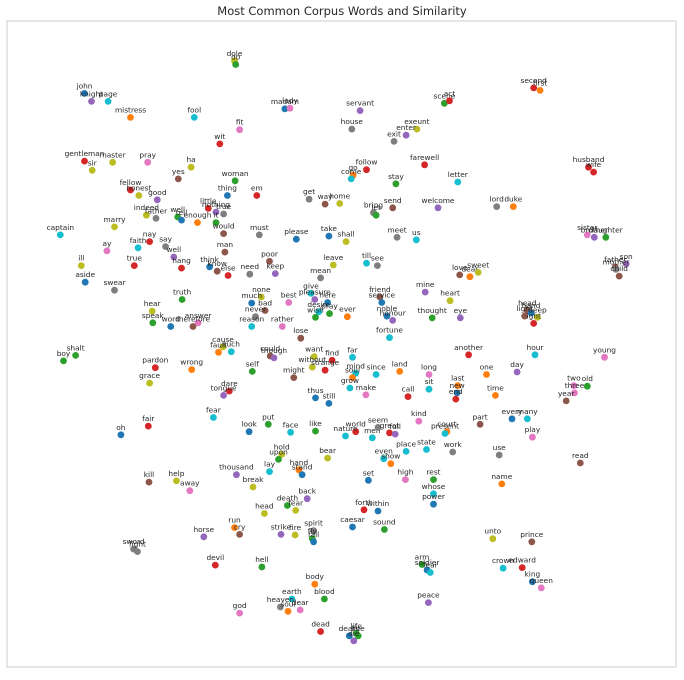  I want to click on point-service, so click(382, 302).